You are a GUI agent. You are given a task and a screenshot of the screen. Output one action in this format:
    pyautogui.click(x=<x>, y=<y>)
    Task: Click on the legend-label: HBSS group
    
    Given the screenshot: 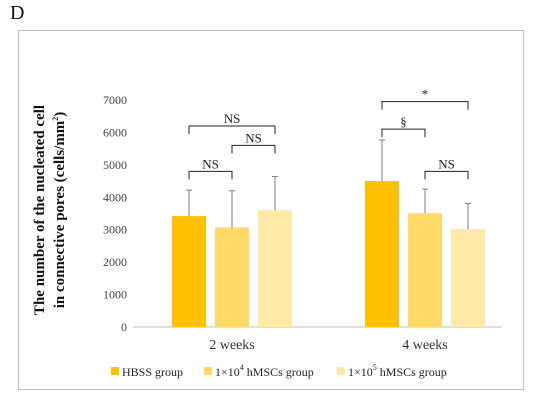 What is the action you would take?
    pyautogui.click(x=152, y=372)
    